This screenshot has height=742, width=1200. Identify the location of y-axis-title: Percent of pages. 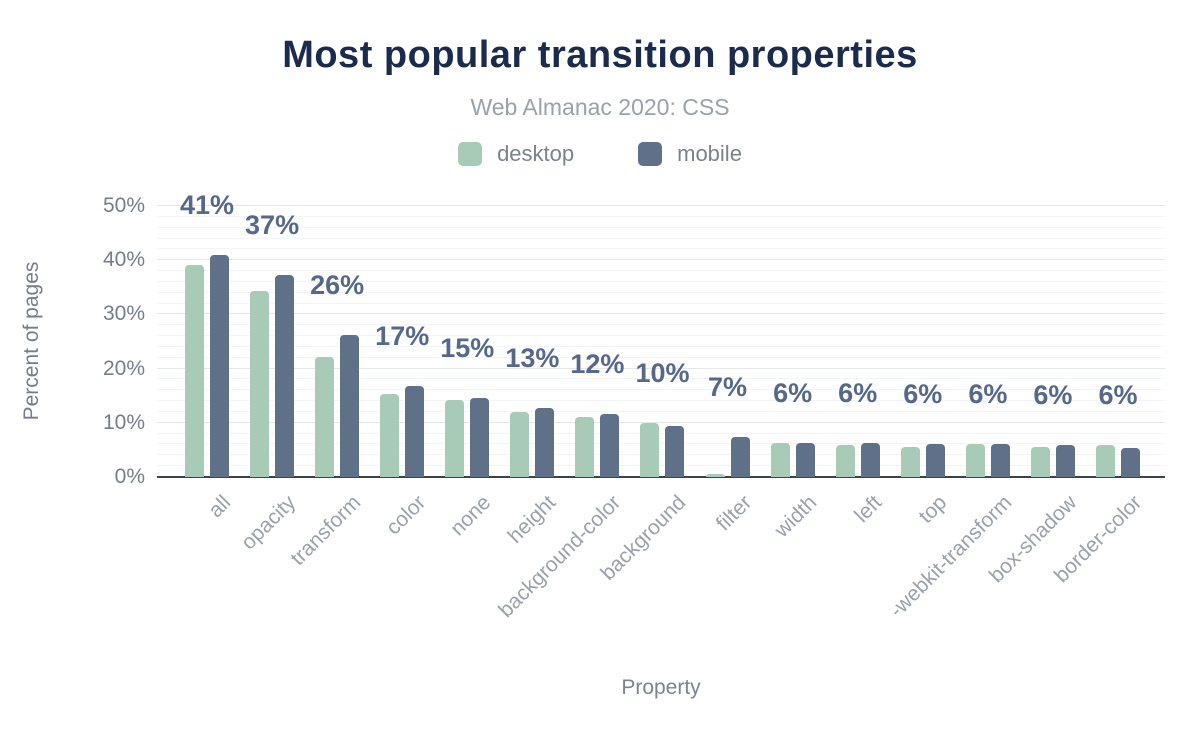
(31, 341).